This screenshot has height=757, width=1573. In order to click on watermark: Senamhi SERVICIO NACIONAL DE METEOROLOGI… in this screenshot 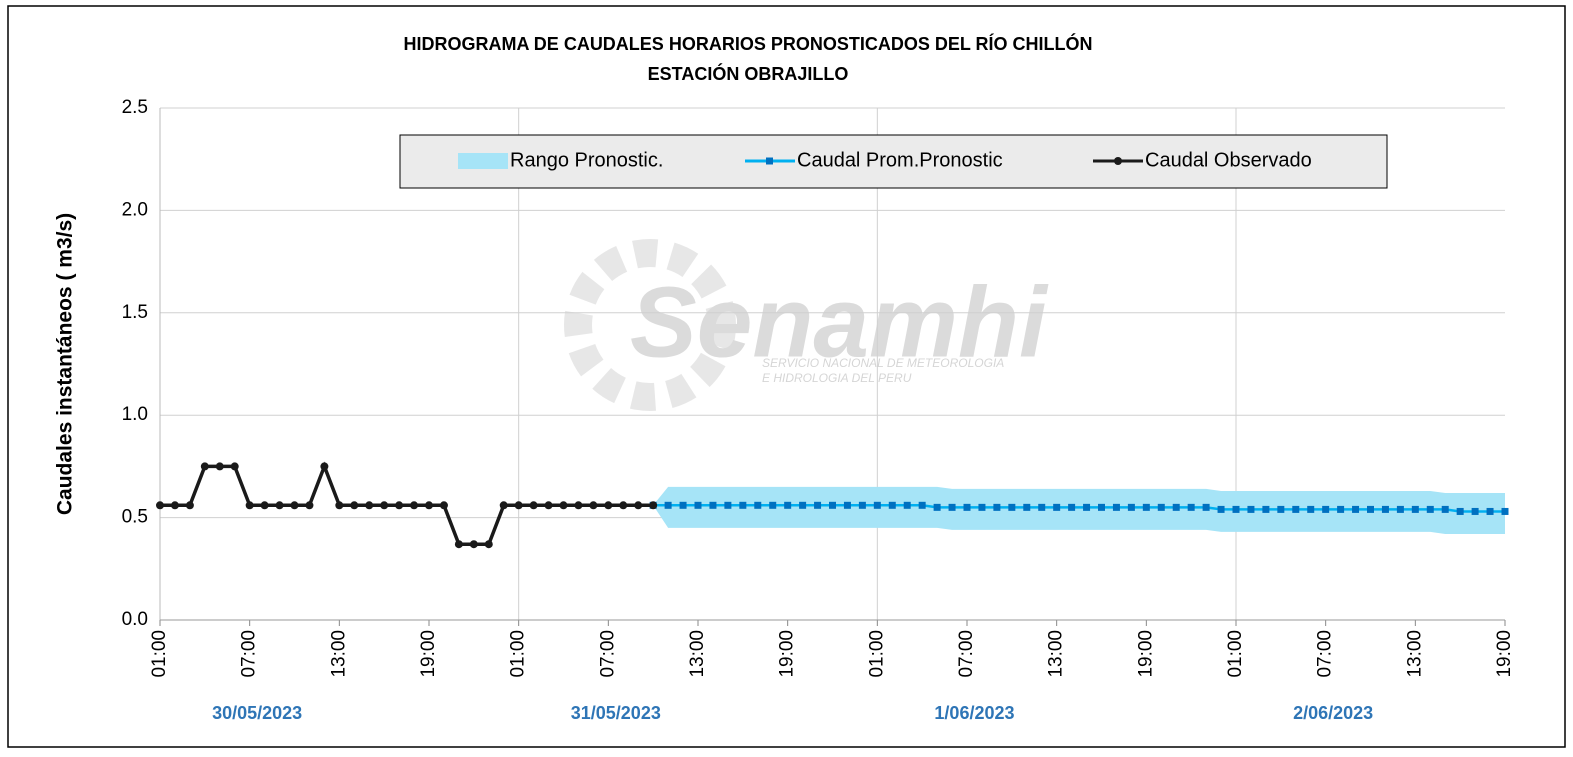, I will do `click(806, 325)`.